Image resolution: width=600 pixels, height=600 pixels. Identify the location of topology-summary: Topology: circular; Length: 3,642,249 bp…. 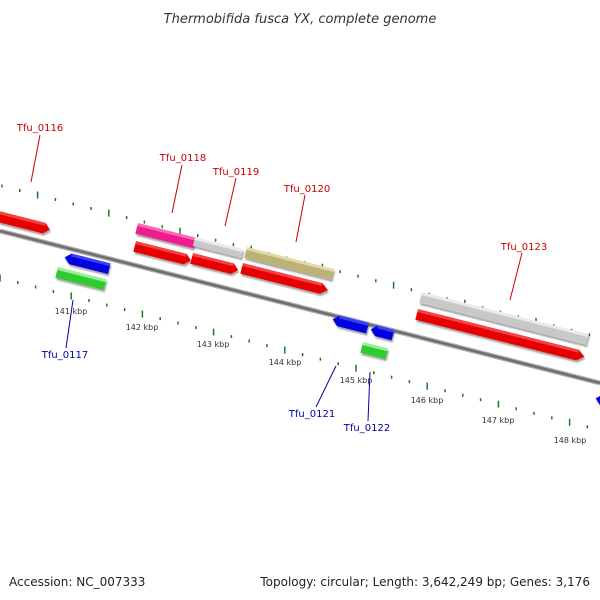
(424, 582).